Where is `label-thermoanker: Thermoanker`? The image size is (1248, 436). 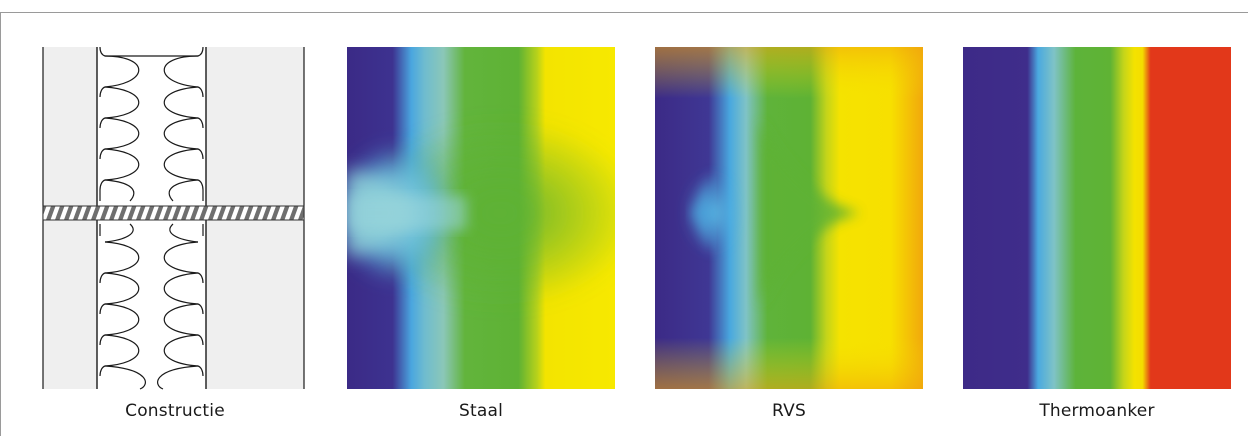
label-thermoanker: Thermoanker is located at coordinates (1097, 411).